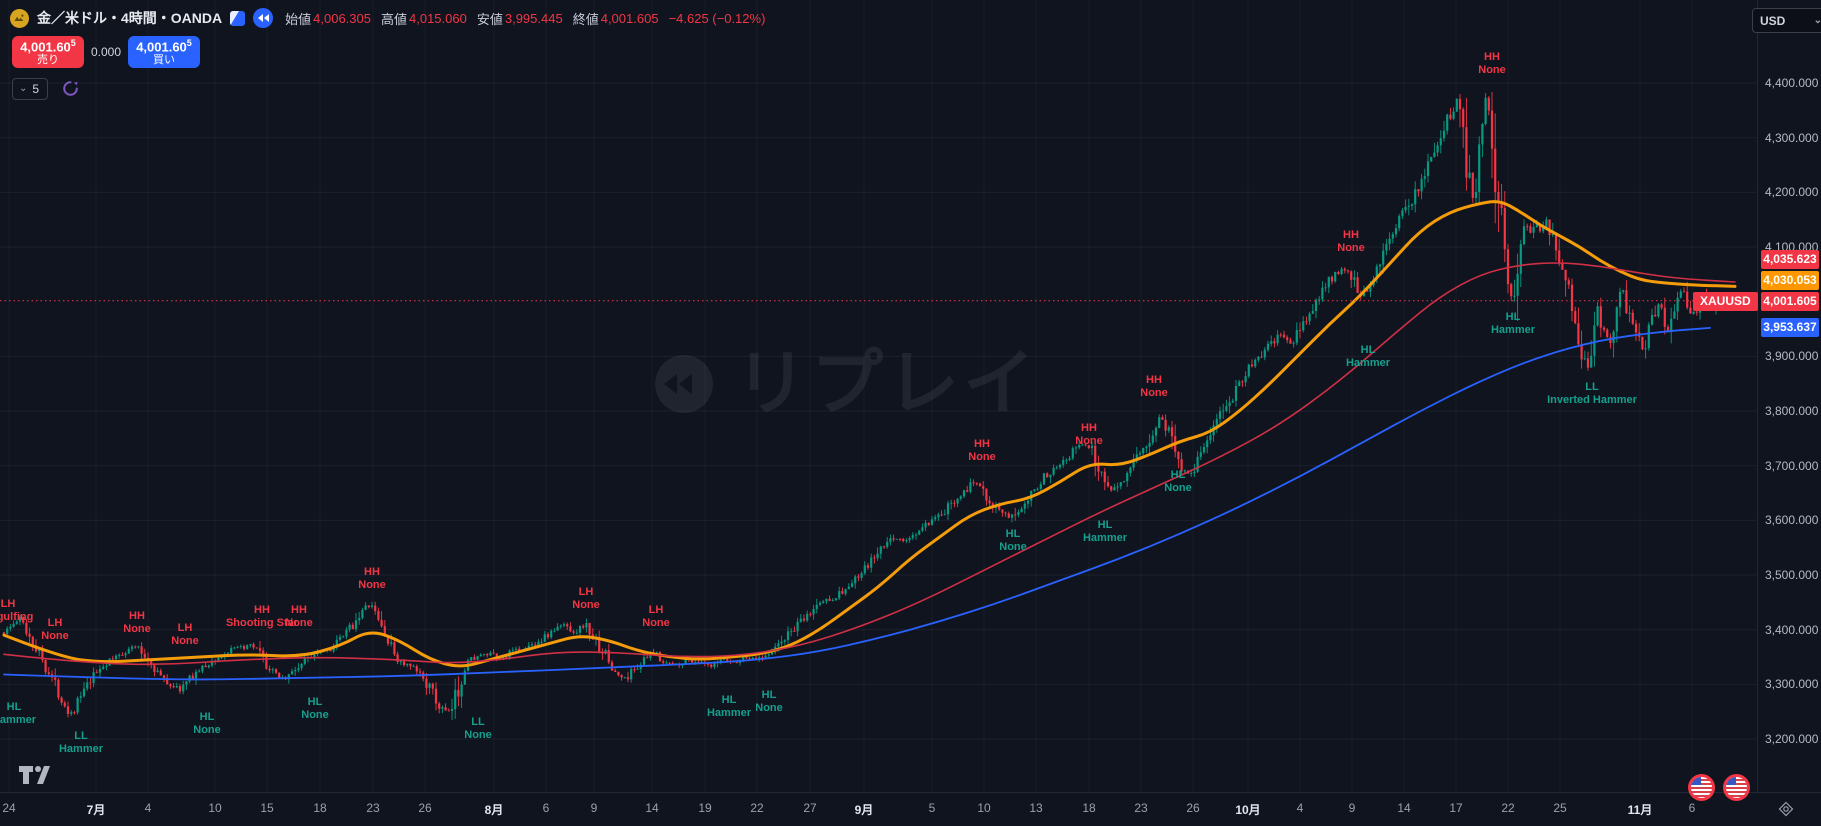 The width and height of the screenshot is (1821, 826). What do you see at coordinates (438, 18) in the screenshot?
I see `high-value: 4,015.060` at bounding box center [438, 18].